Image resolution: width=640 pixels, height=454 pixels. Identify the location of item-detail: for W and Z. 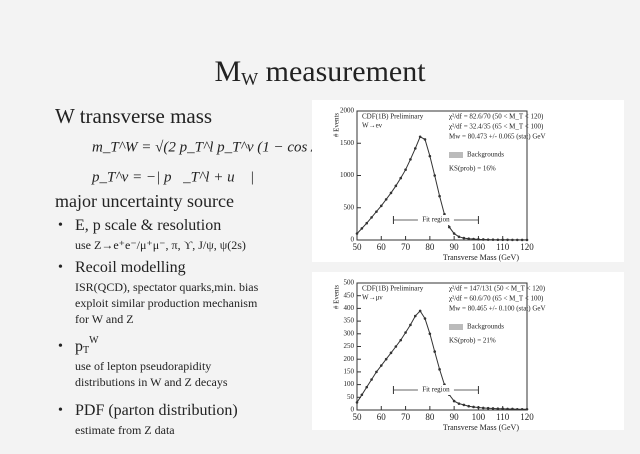
(104, 319).